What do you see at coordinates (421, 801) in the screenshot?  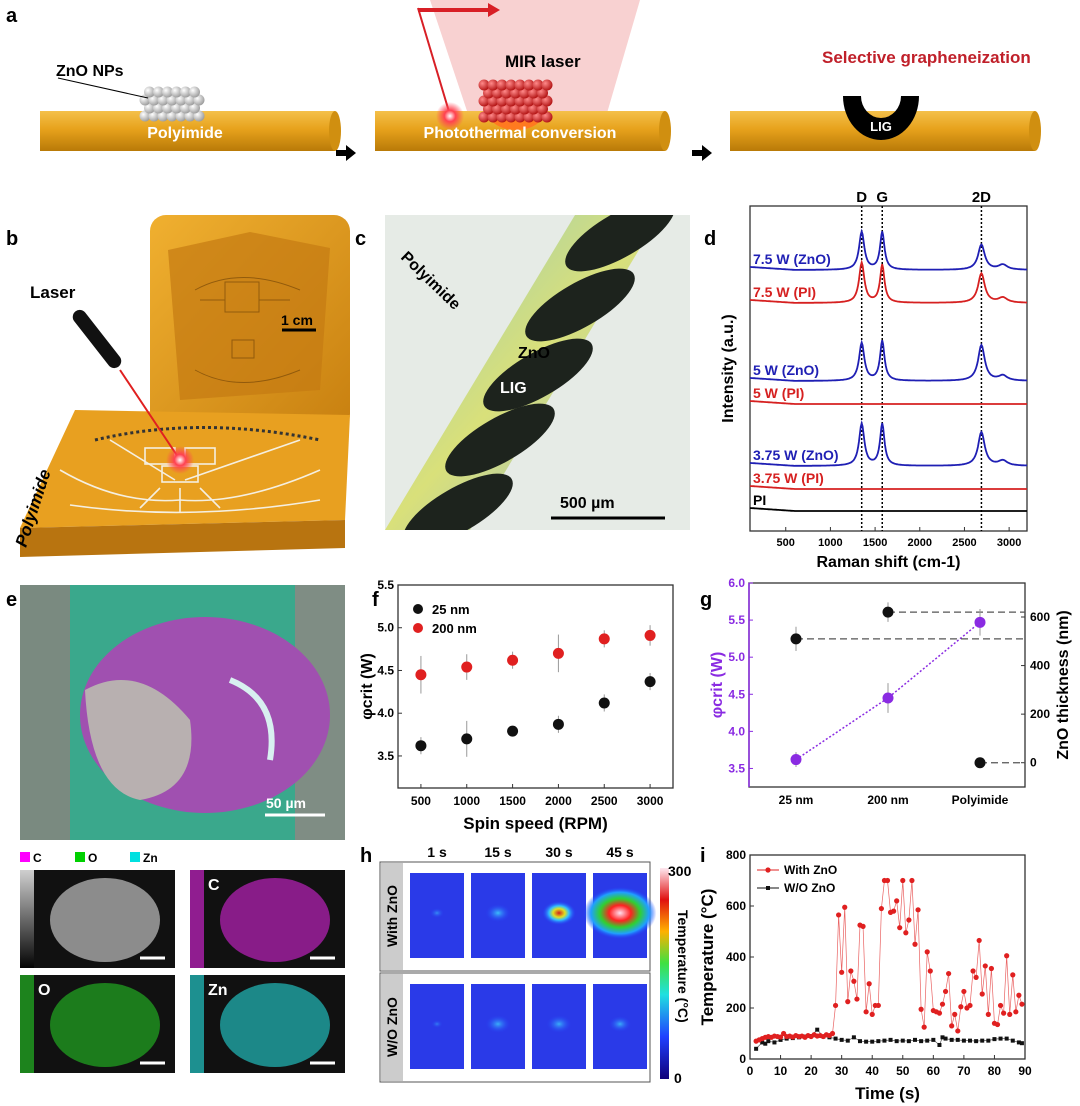 I see `x-tick-label: 500` at bounding box center [421, 801].